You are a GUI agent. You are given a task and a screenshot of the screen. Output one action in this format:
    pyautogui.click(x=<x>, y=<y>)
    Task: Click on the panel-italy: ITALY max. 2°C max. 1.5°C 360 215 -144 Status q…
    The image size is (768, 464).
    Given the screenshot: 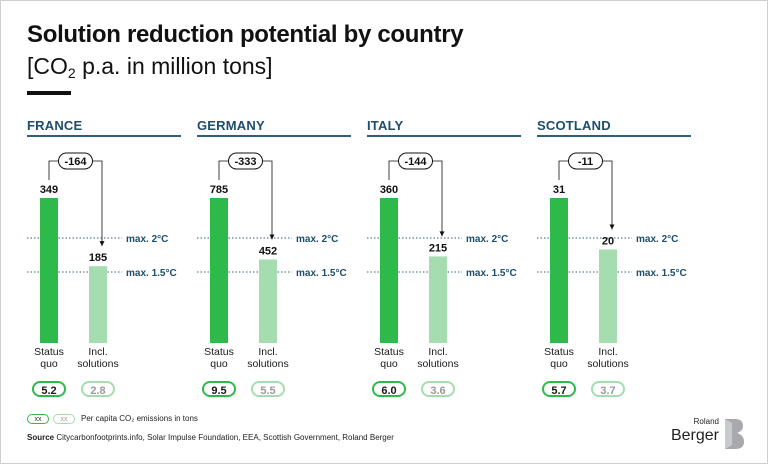 What is the action you would take?
    pyautogui.click(x=444, y=260)
    